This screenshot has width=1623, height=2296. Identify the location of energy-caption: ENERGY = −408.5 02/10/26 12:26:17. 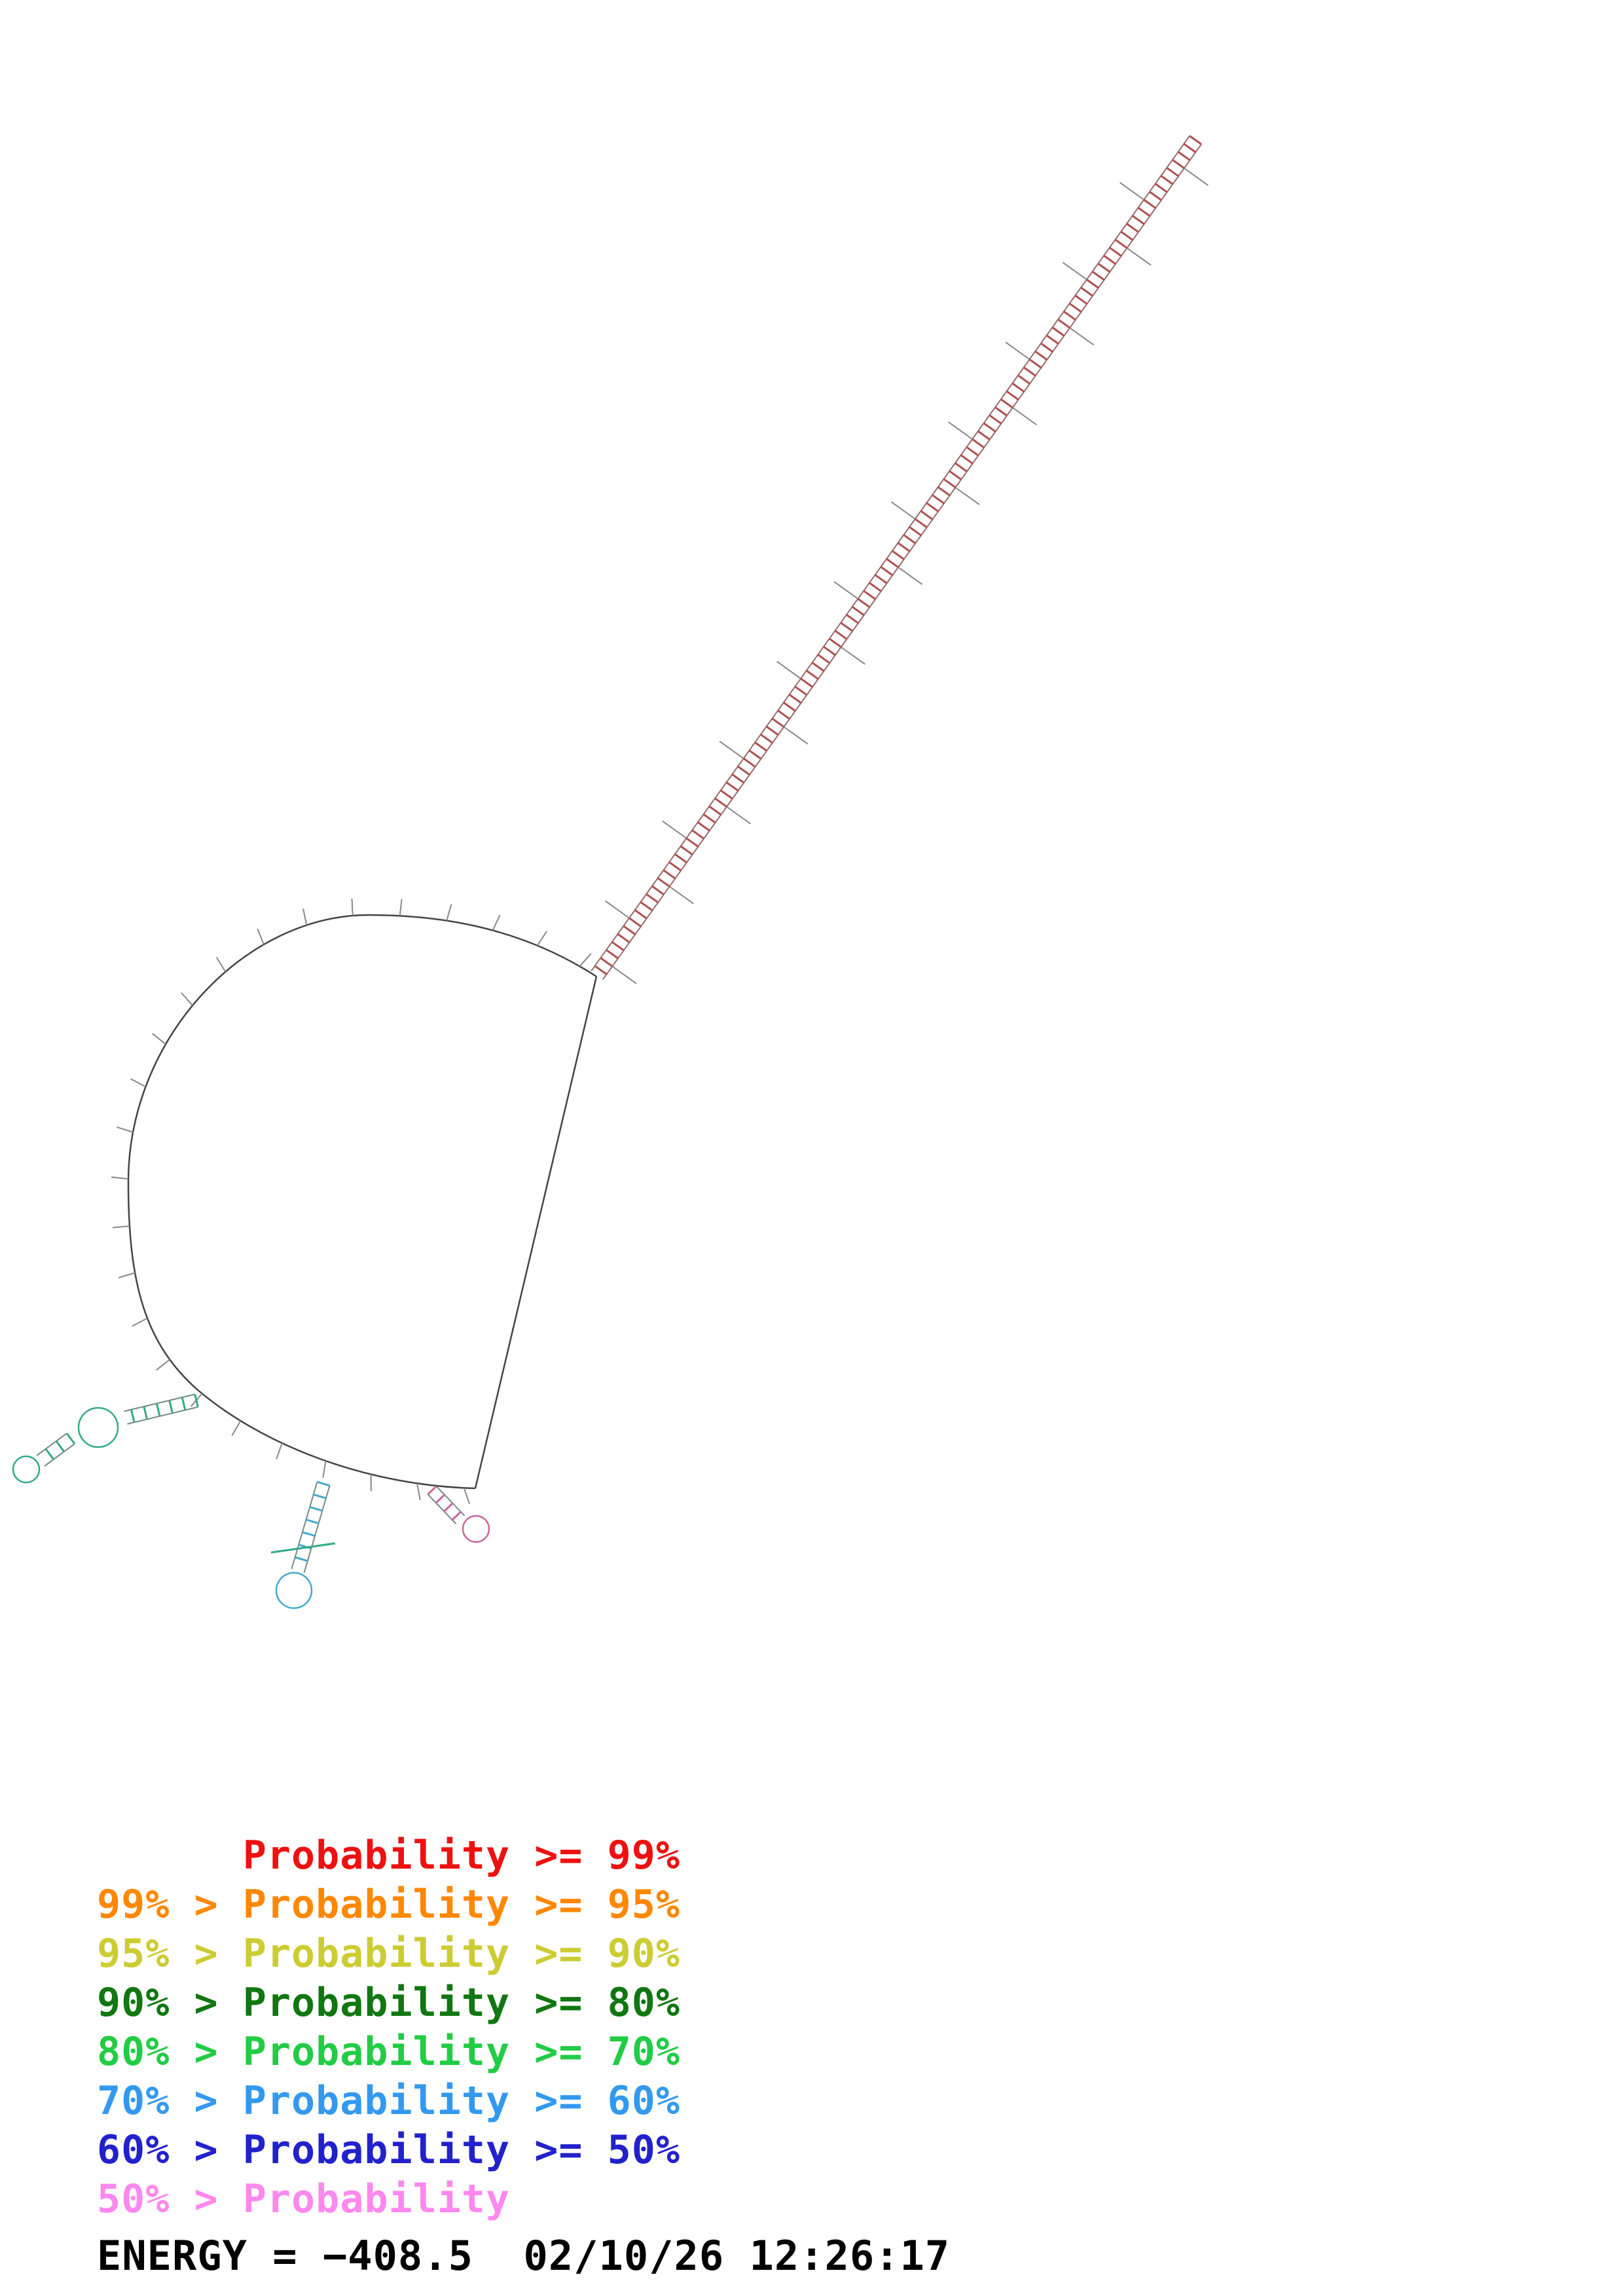
(524, 2256).